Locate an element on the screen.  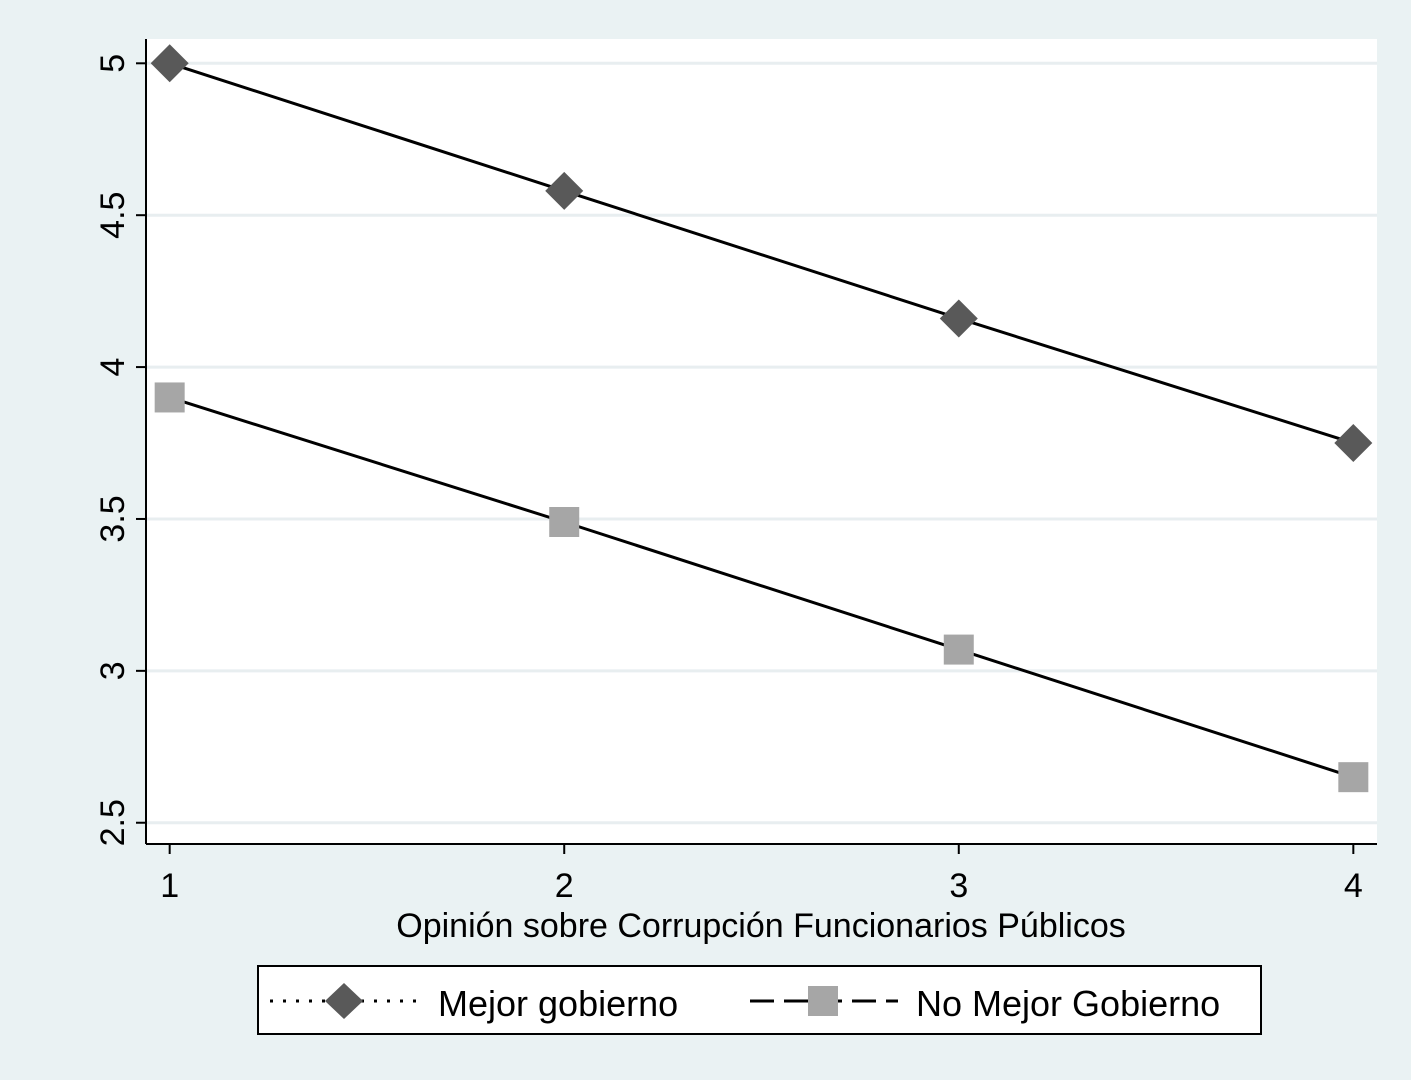
y-tick-label: 5 is located at coordinates (113, 63).